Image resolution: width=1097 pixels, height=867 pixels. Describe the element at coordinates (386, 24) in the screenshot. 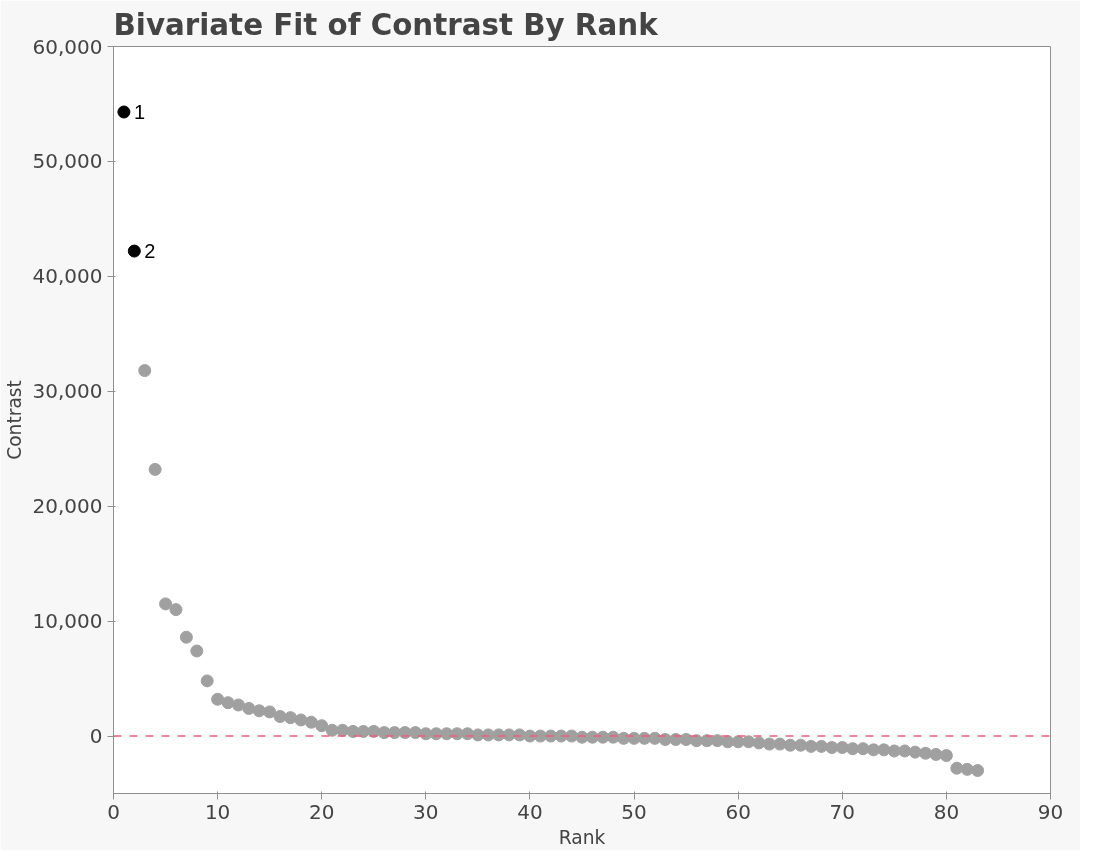

I see `chart-title: Bivariate Fit of Contrast By Rank` at that location.